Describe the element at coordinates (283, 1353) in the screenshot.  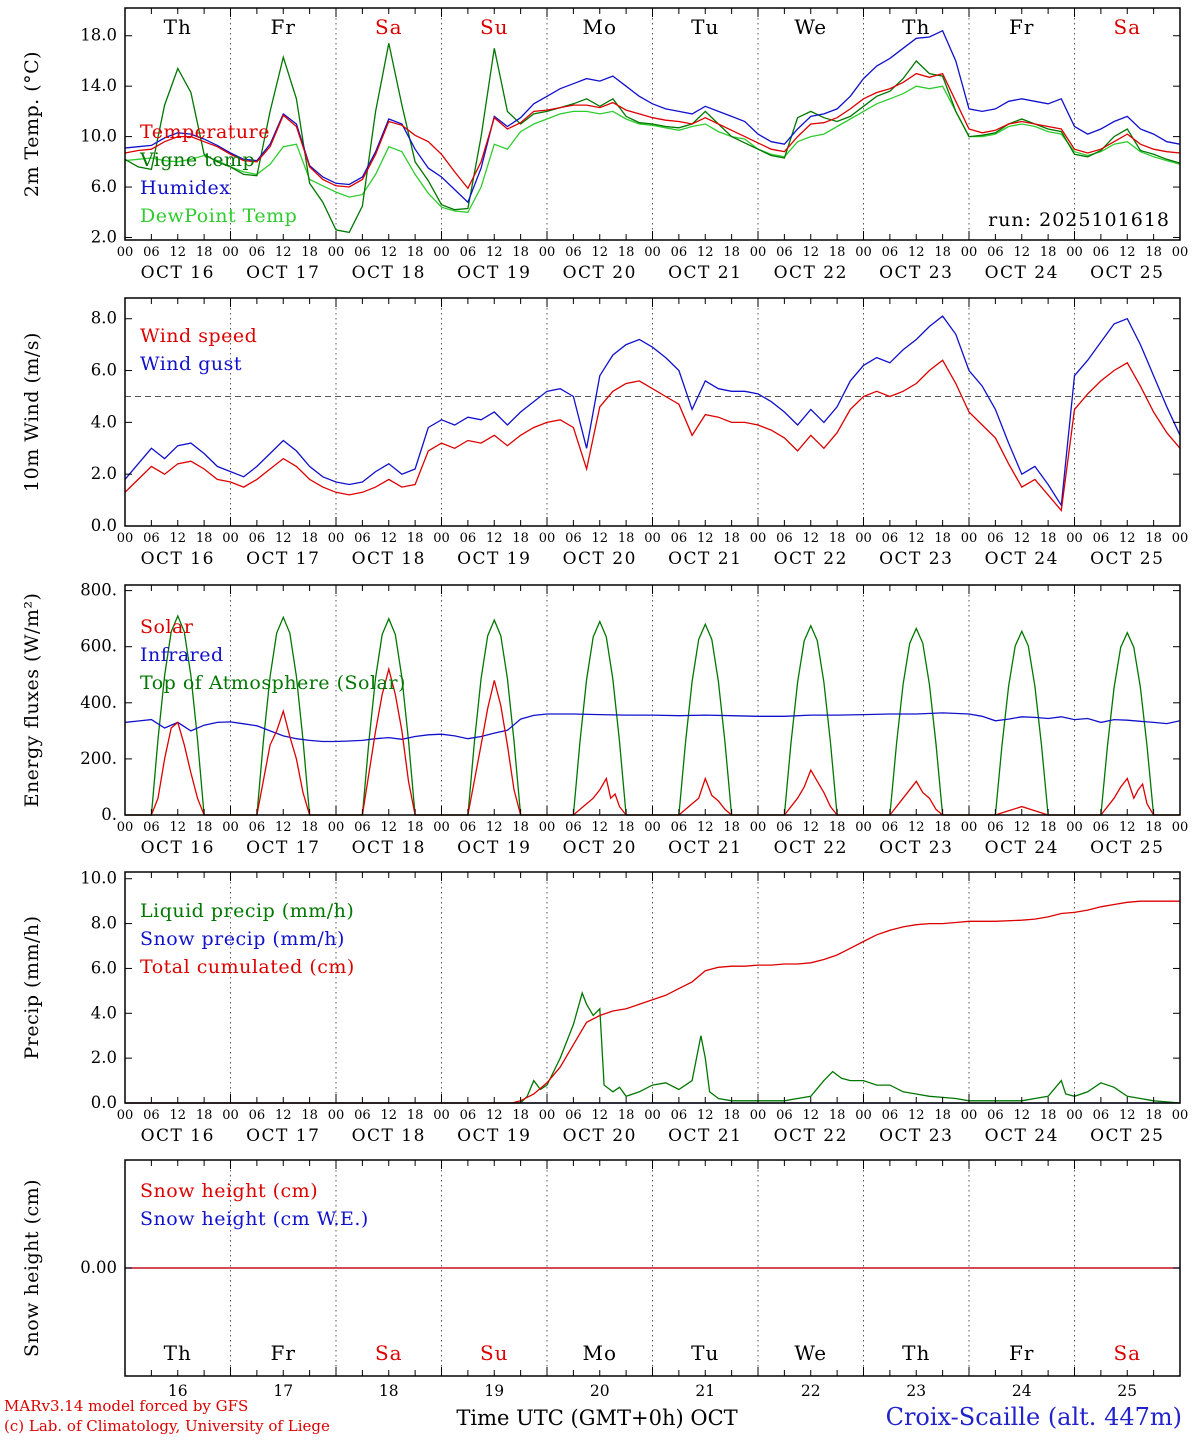
I see `dow-label-bottom: Fr` at that location.